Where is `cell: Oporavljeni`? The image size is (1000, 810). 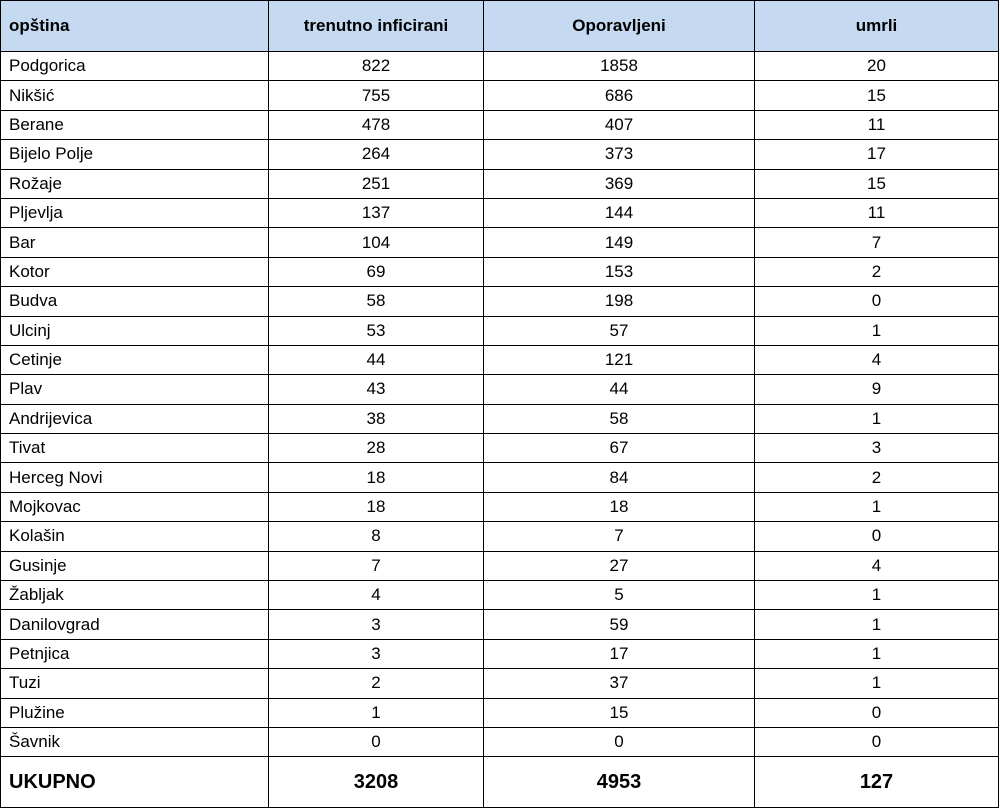 cell: Oporavljeni is located at coordinates (619, 26).